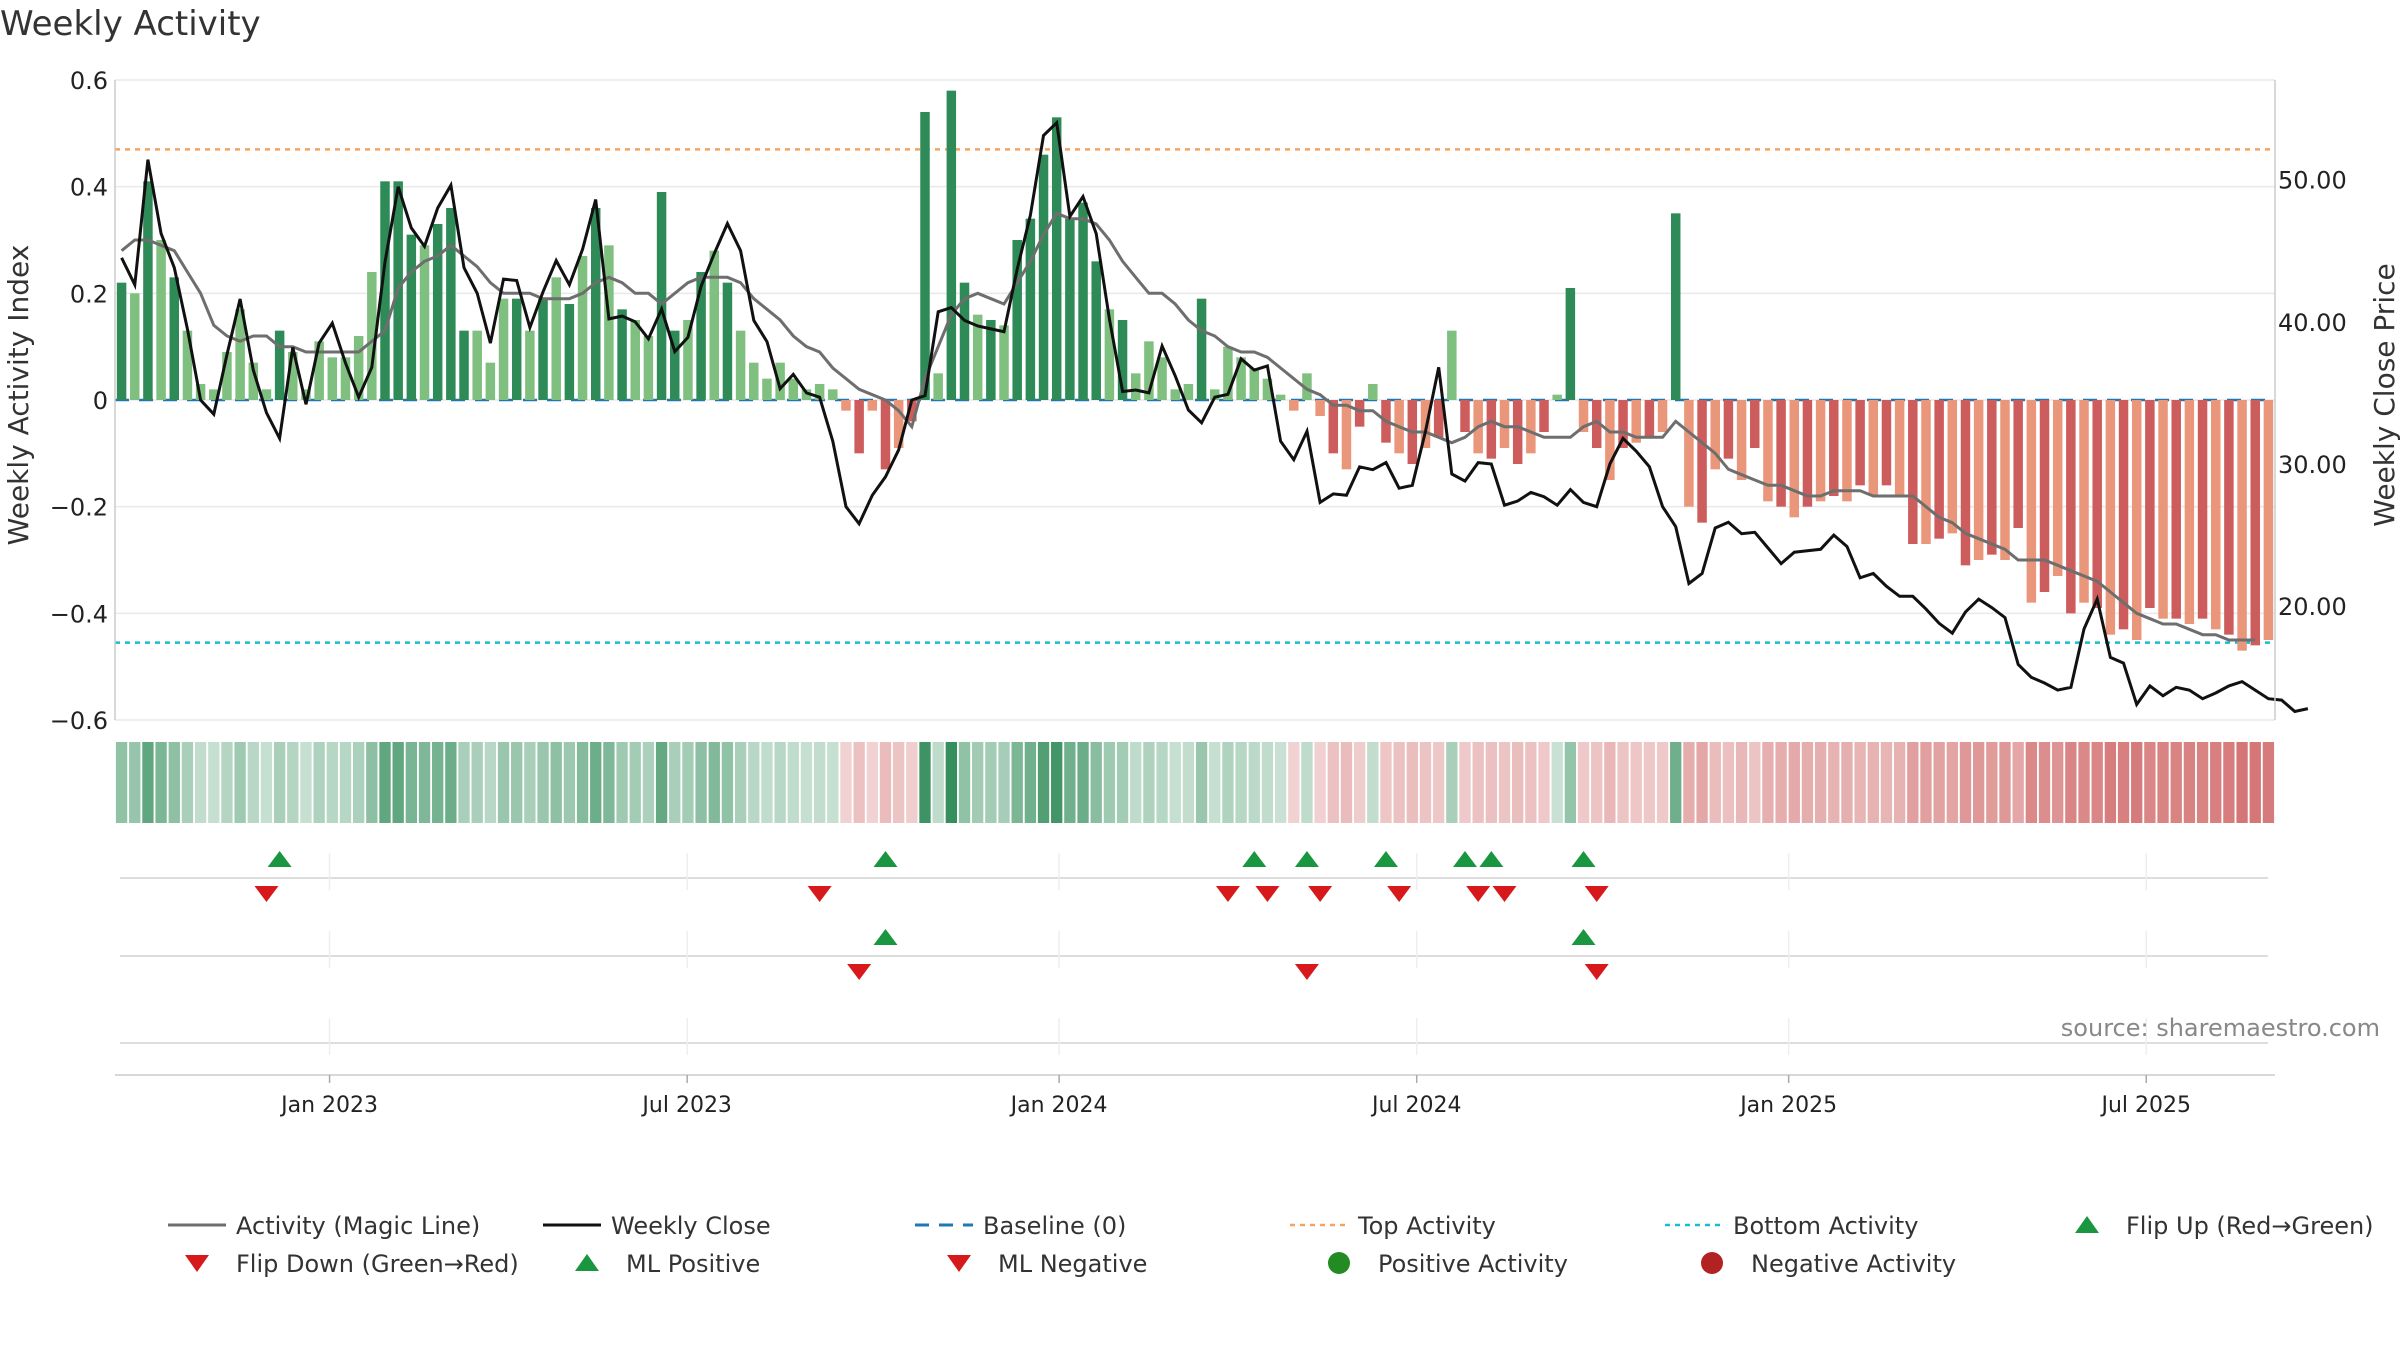 The image size is (2400, 1354). What do you see at coordinates (1791, 1226) in the screenshot?
I see `legend-item: Bottom Activity` at bounding box center [1791, 1226].